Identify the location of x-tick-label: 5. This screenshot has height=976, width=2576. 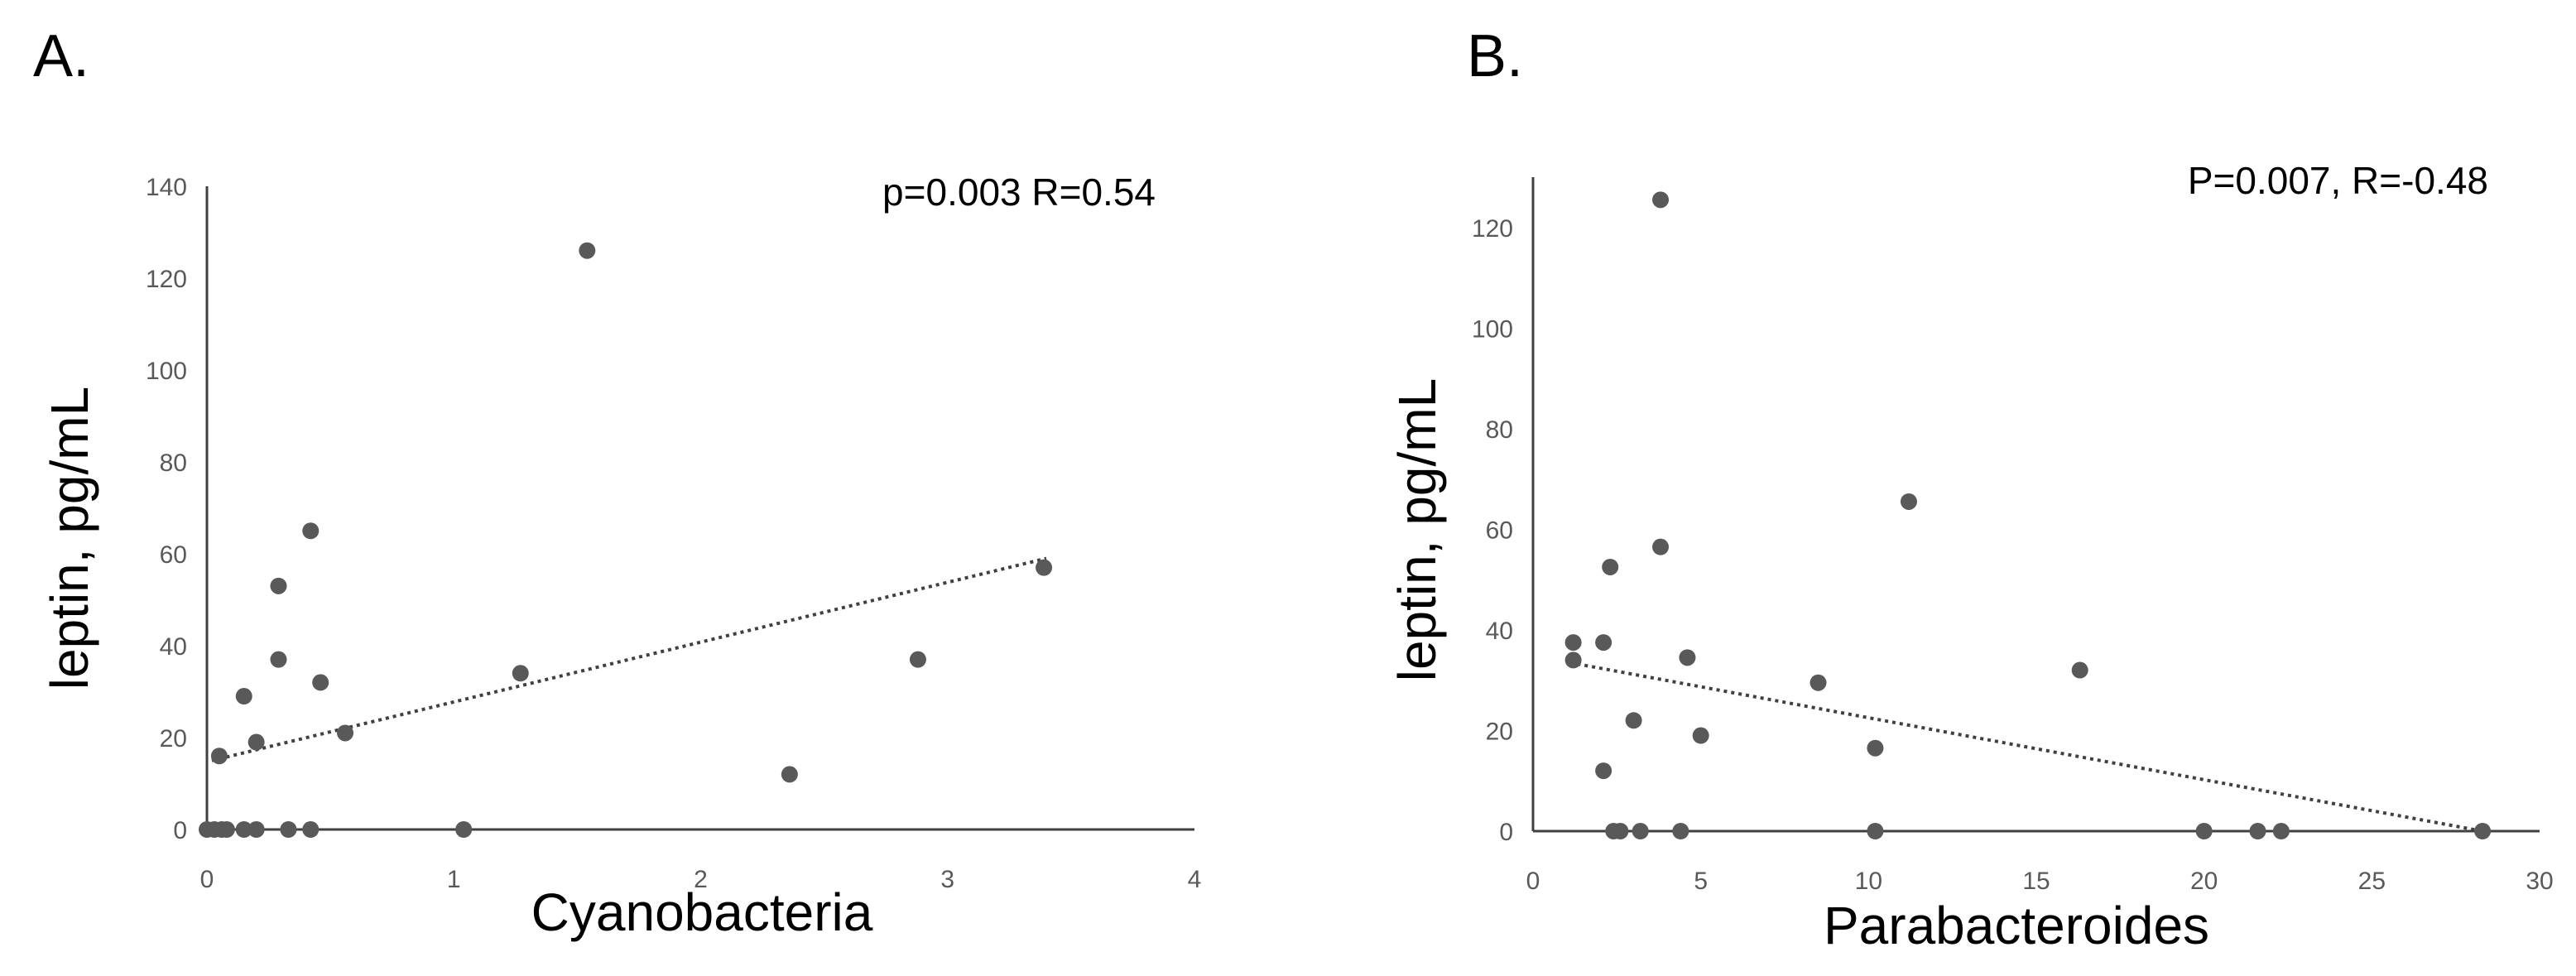
(1701, 881).